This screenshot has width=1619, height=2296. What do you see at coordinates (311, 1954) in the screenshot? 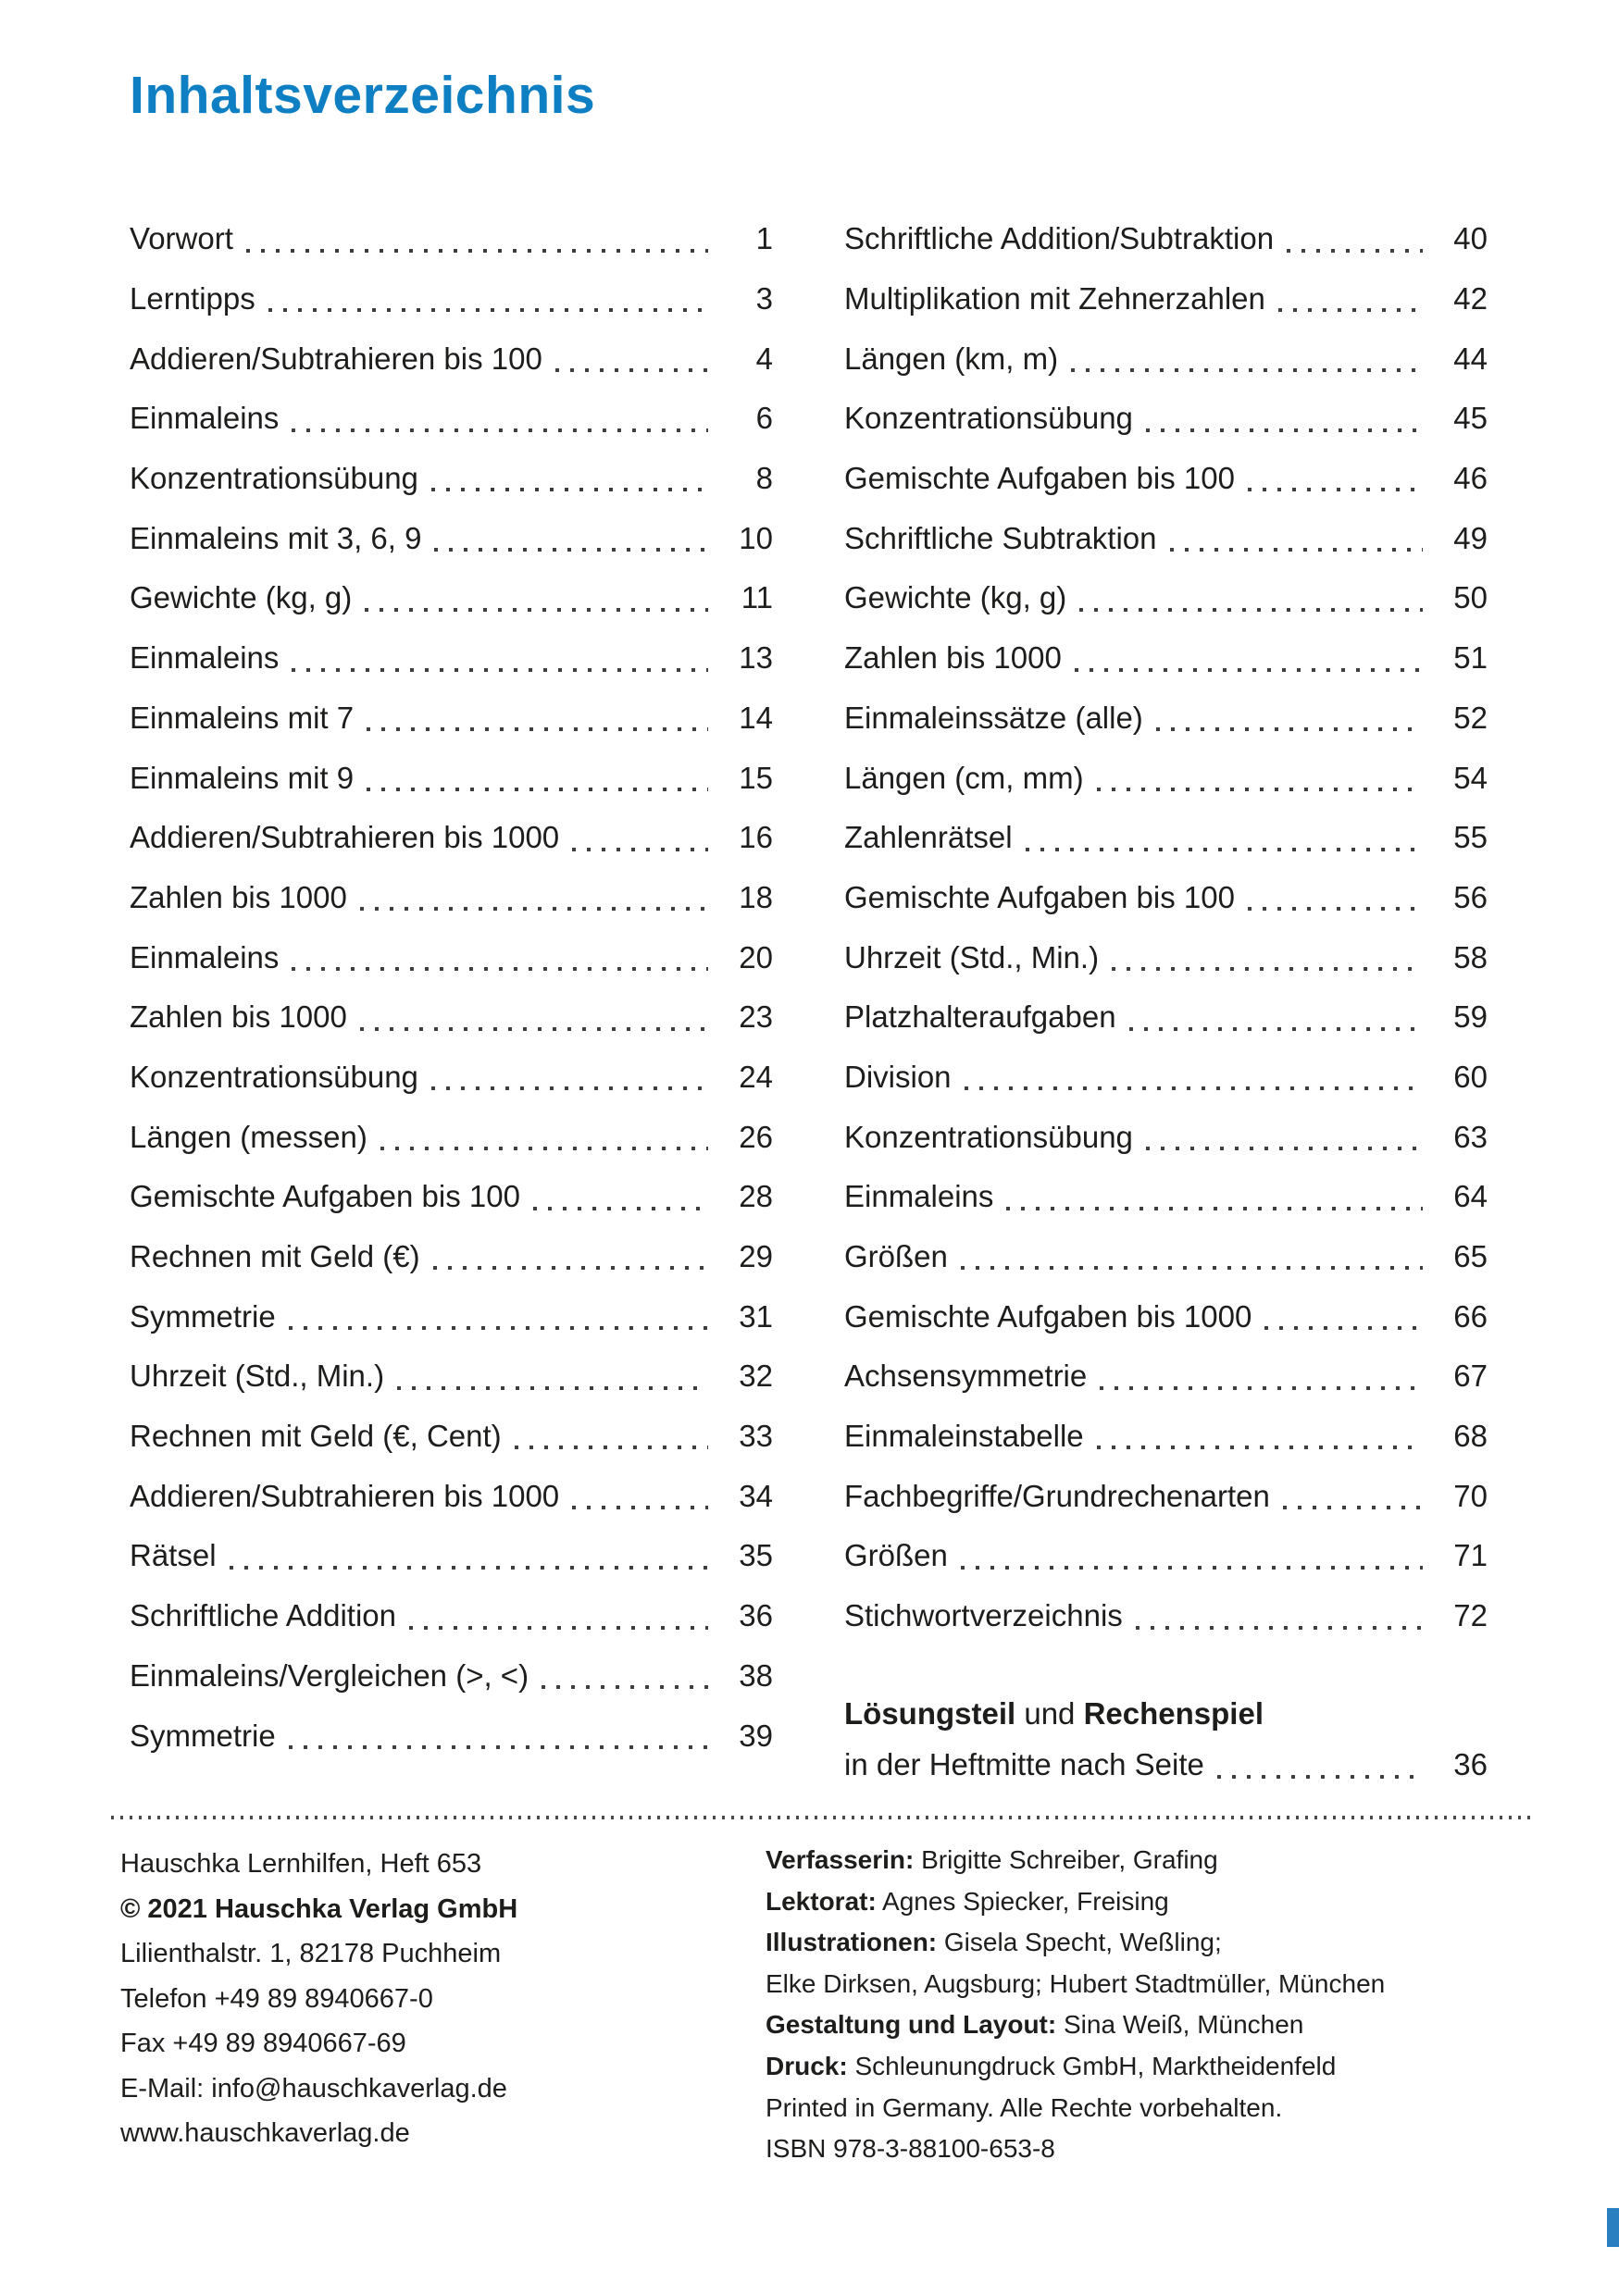
I see `imprint-line: Lilienthalstr. 1, 82178 Puchheim` at bounding box center [311, 1954].